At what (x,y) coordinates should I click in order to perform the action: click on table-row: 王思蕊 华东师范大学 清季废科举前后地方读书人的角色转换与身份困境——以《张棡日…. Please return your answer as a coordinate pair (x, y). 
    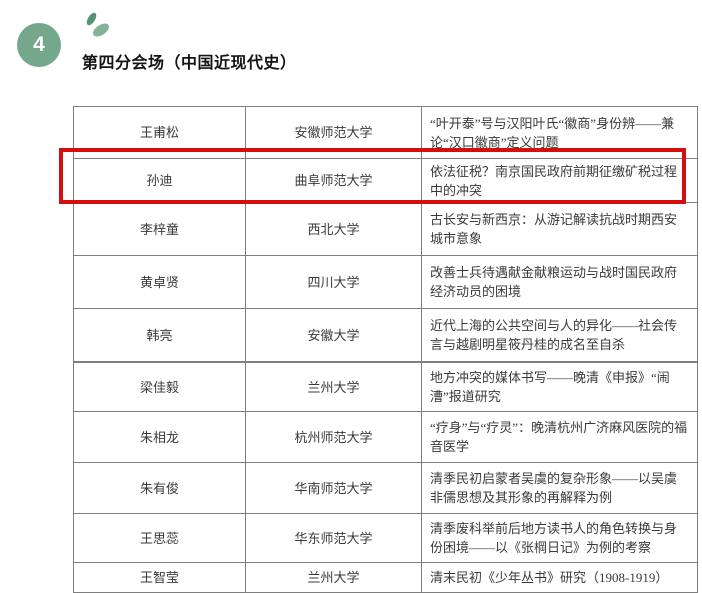
    Looking at the image, I should click on (385, 538).